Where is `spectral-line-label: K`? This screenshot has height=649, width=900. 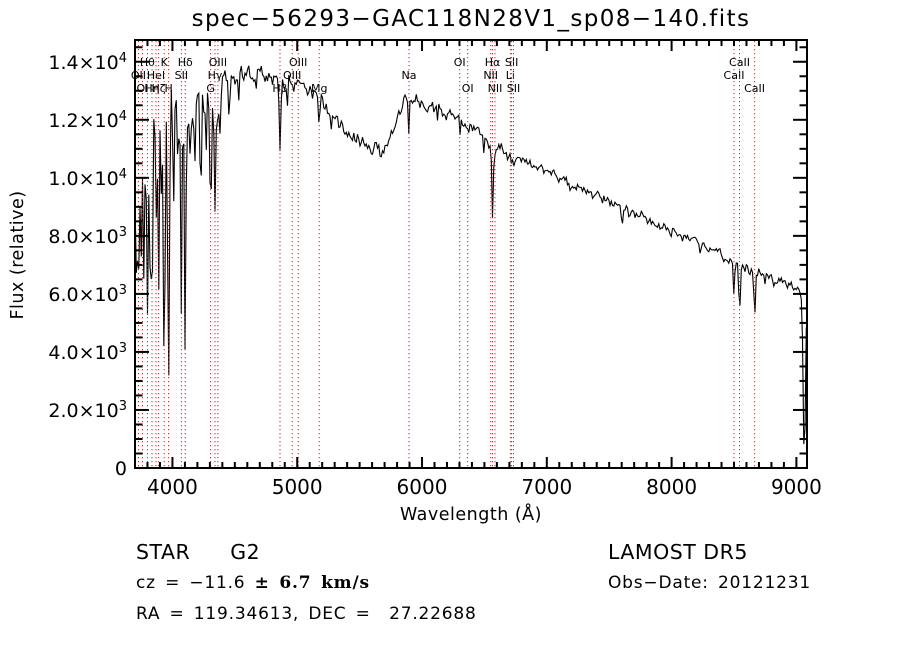
spectral-line-label: K is located at coordinates (165, 62).